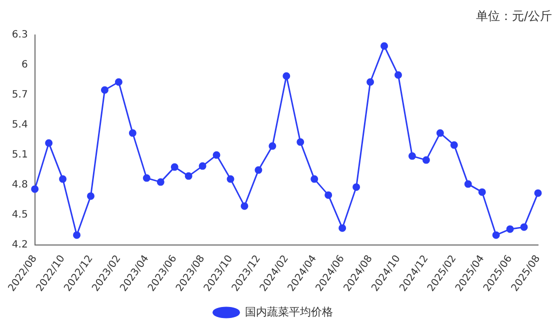 Image resolution: width=560 pixels, height=336 pixels. I want to click on y-tick-label: 5.4, so click(20, 125).